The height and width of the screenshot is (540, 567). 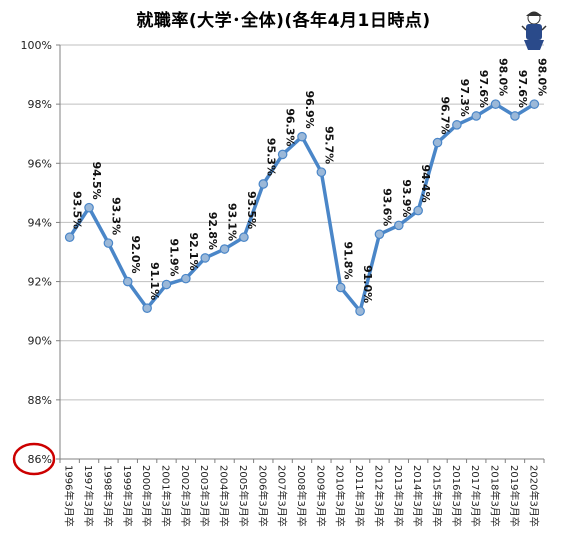 I want to click on x-tick-label: 2008年3月卒, so click(x=301, y=496).